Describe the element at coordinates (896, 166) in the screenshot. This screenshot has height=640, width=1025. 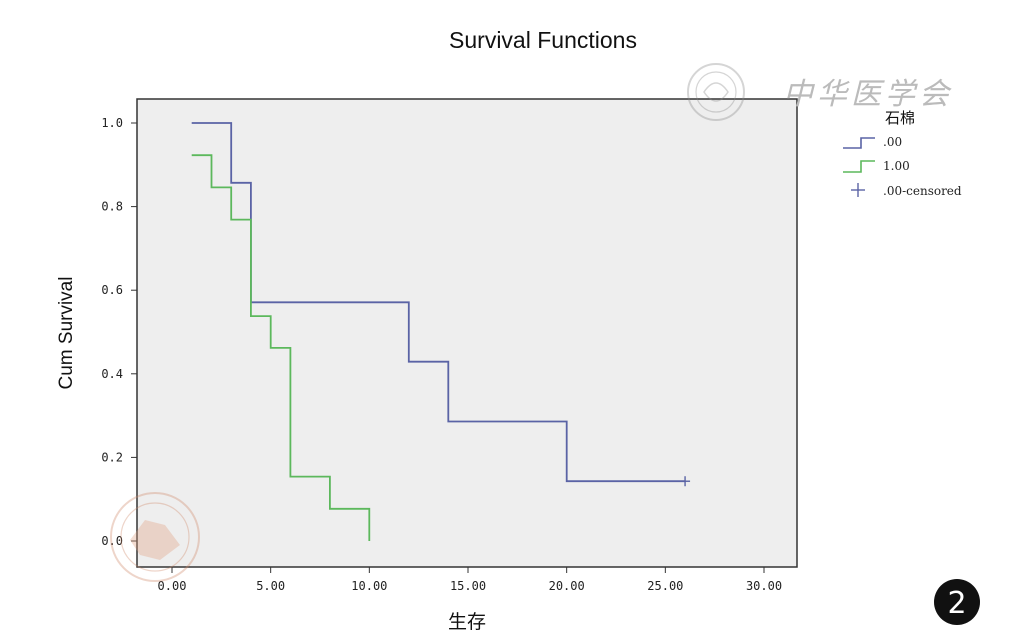
I see `legend-label-series-1: 1.00` at that location.